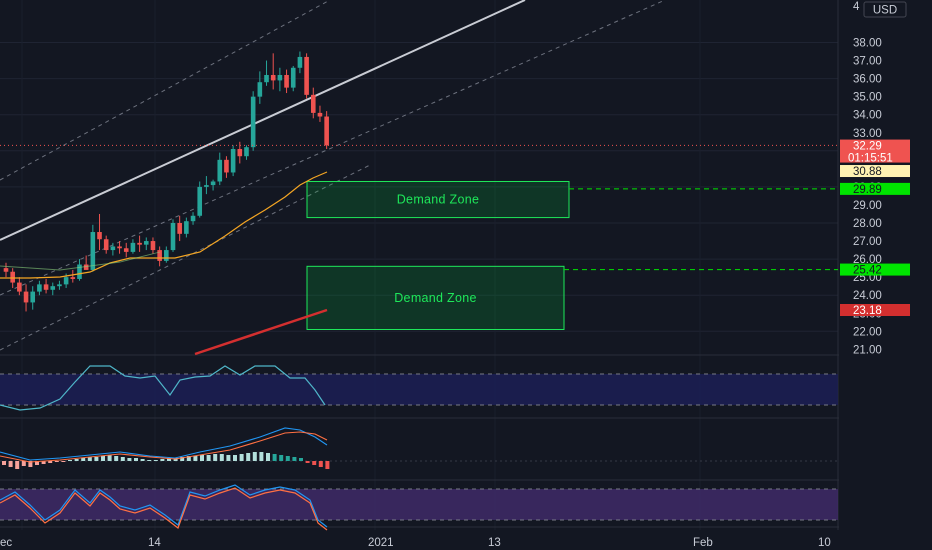  Describe the element at coordinates (381, 543) in the screenshot. I see `time-axis-label: 2021` at that location.